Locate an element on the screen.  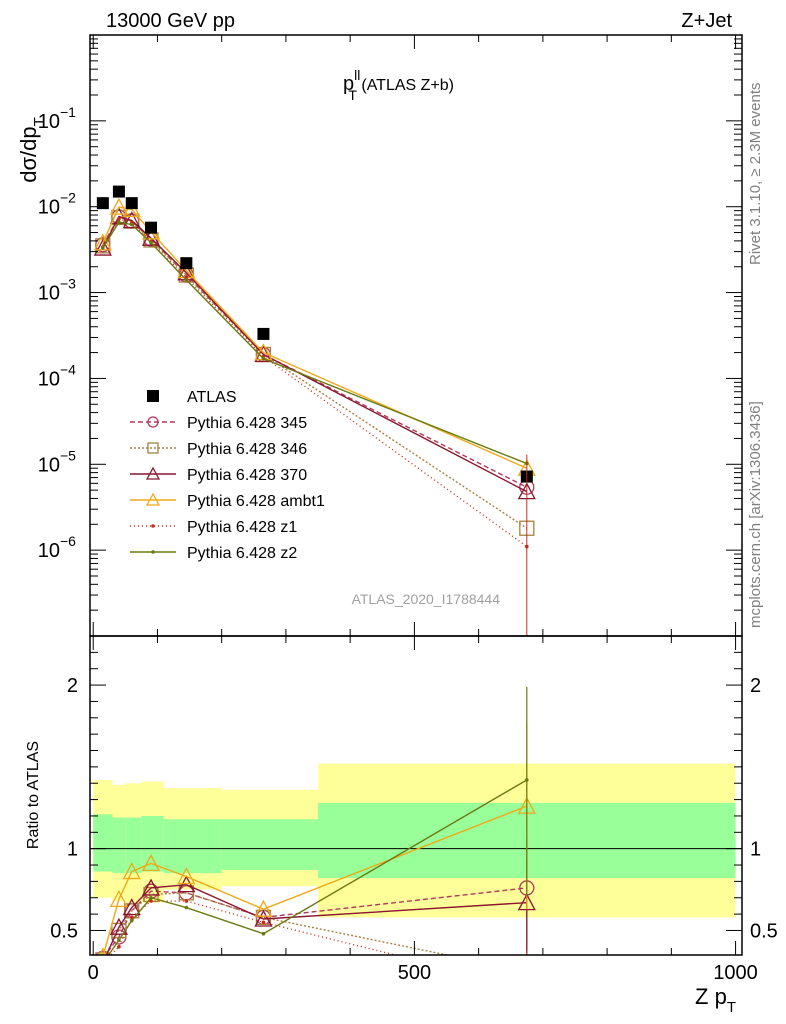
y-tick-label-2: 10 is located at coordinates (49, 379).